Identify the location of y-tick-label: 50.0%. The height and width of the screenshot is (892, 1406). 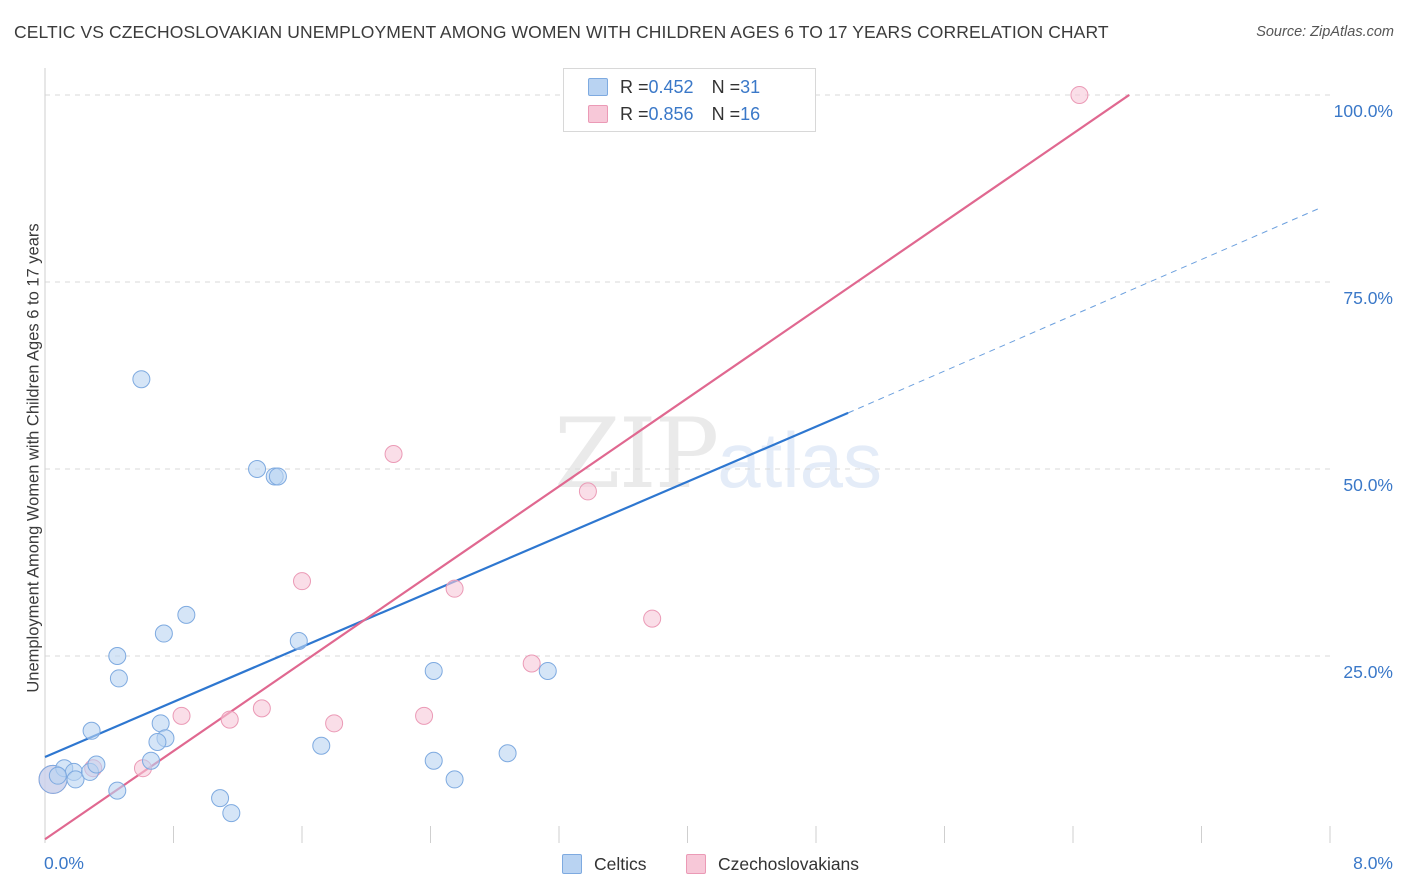
(1368, 485).